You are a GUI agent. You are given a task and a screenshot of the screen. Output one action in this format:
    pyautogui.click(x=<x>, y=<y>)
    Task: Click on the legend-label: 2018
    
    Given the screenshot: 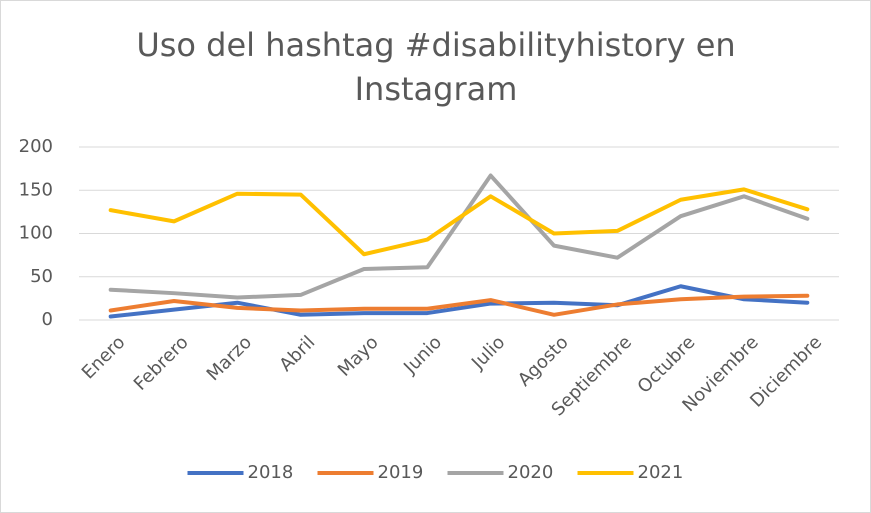 What is the action you would take?
    pyautogui.click(x=271, y=472)
    